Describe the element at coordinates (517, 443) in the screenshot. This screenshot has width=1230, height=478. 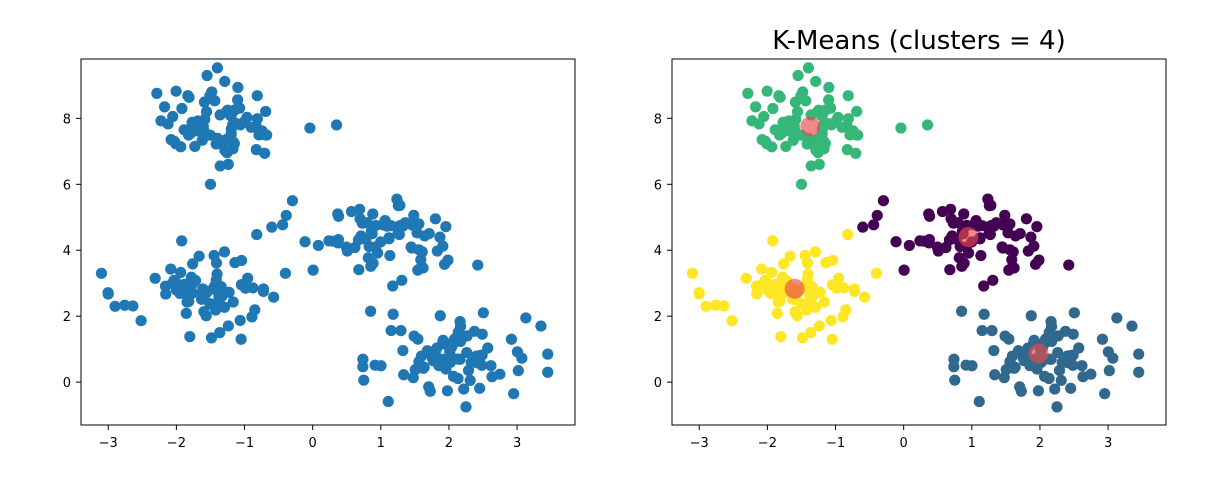
I see `x-tick-label: 3` at that location.